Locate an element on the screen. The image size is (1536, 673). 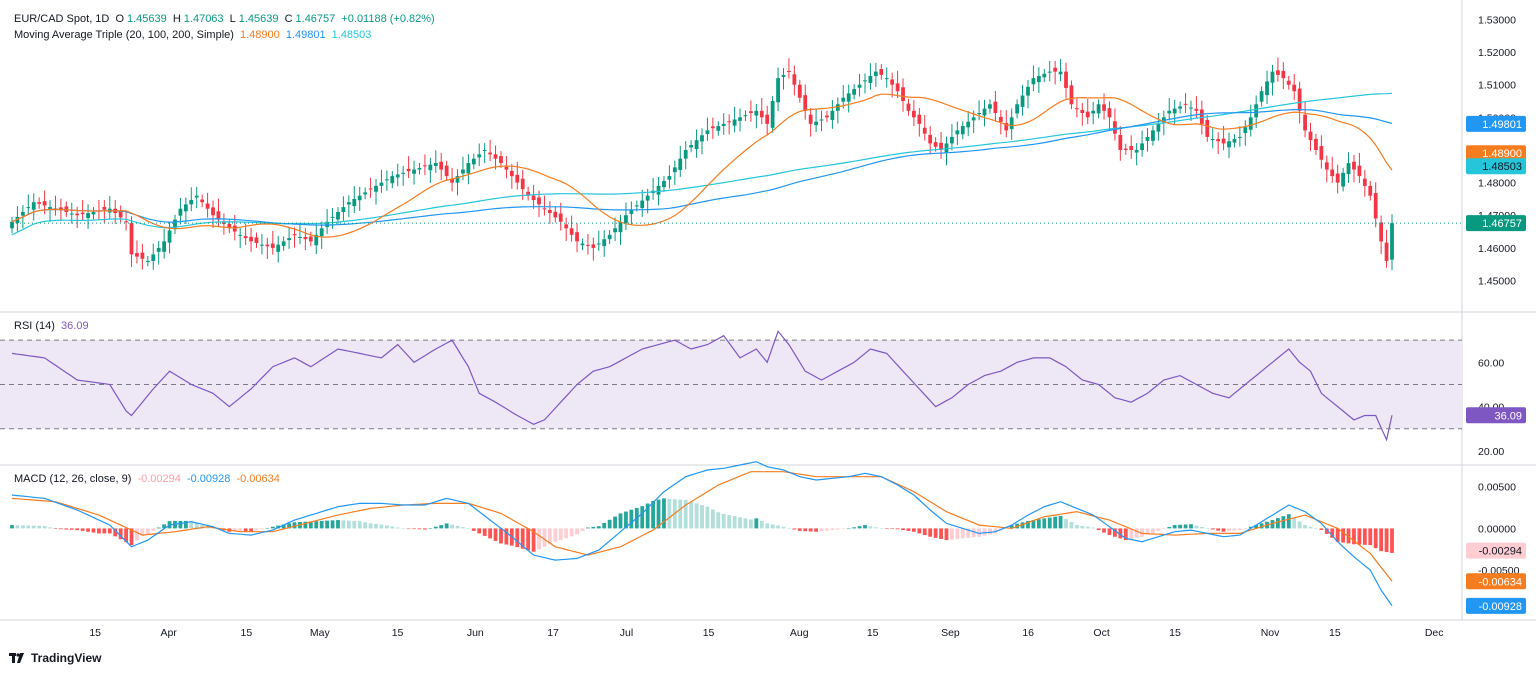
time-tick-label: Jul is located at coordinates (626, 633).